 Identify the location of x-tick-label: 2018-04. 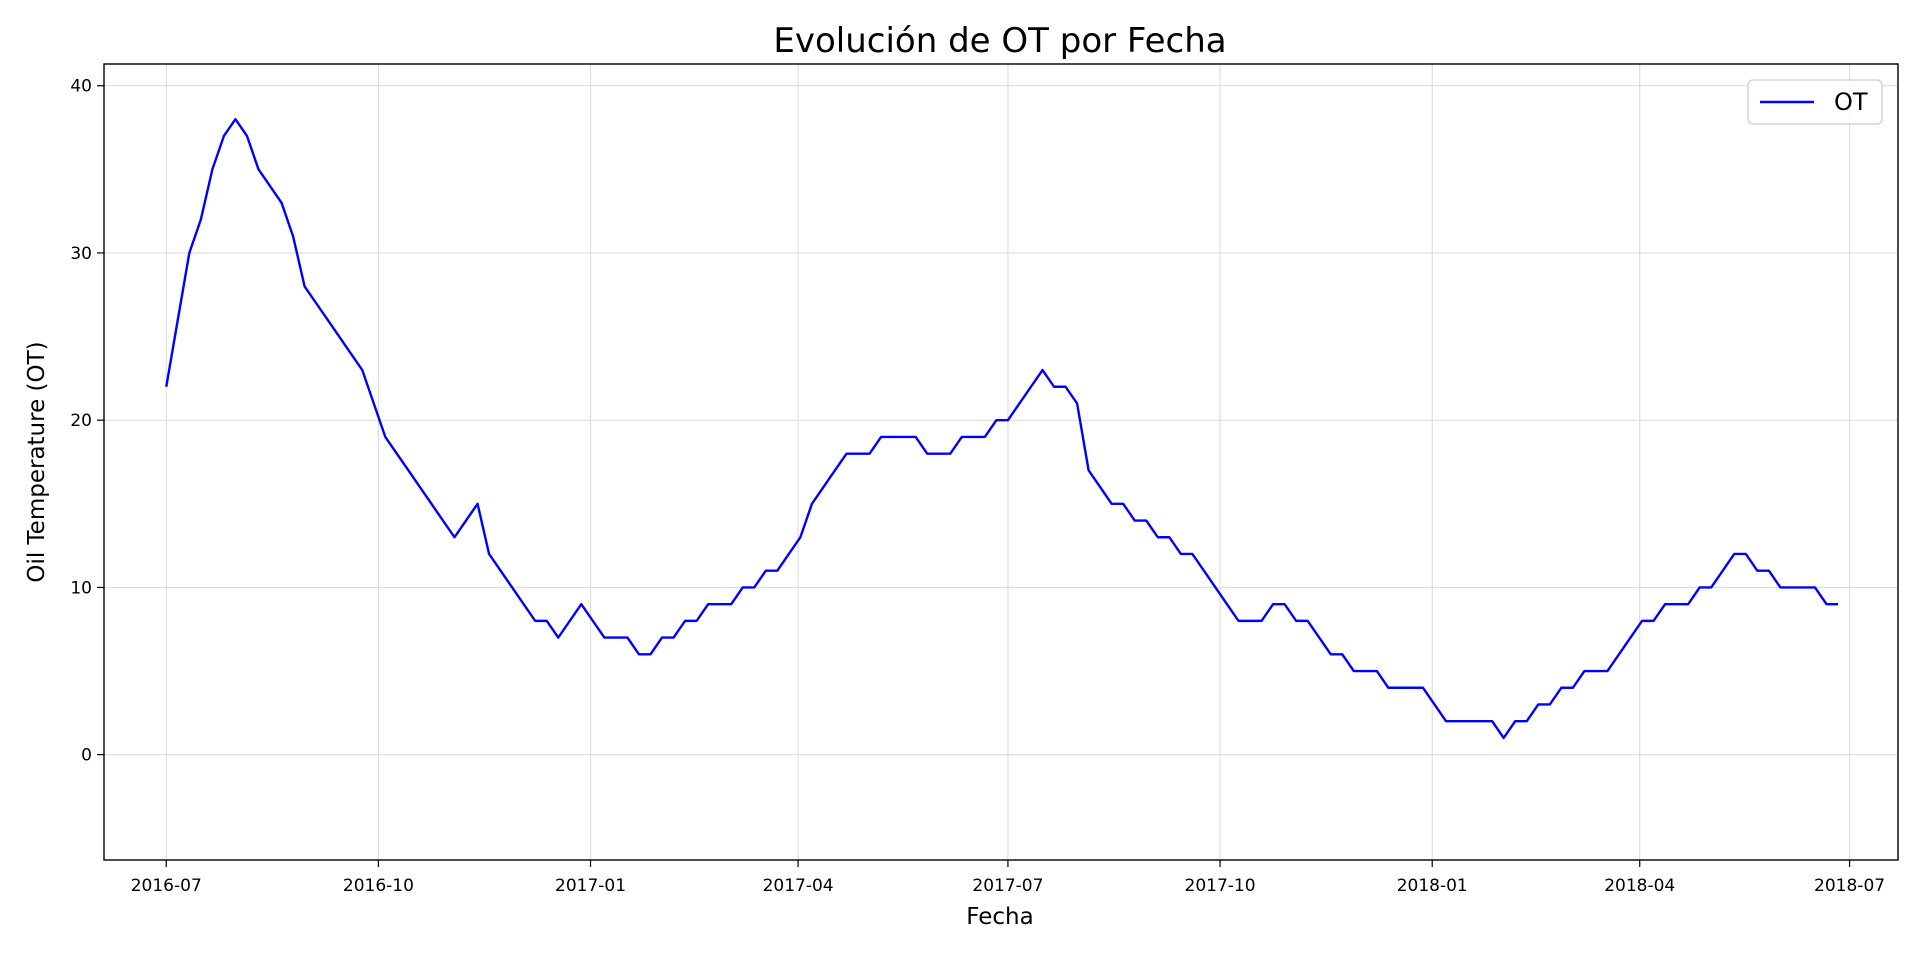
(1639, 886).